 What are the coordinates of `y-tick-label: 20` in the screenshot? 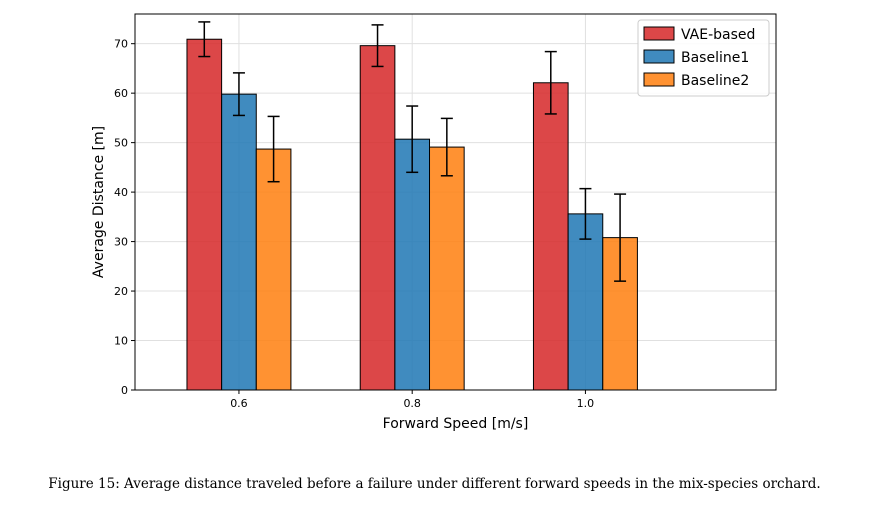 It's located at (121, 291).